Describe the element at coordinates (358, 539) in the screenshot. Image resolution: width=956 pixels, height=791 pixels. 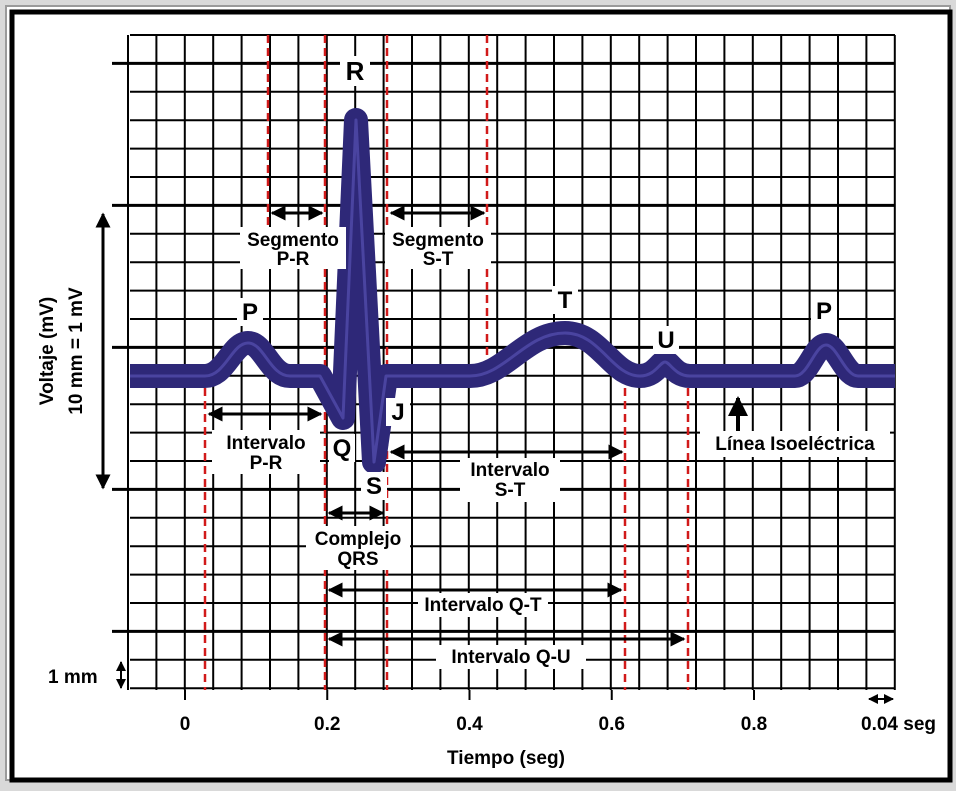
I see `complex-qrs-line1: Complejo` at that location.